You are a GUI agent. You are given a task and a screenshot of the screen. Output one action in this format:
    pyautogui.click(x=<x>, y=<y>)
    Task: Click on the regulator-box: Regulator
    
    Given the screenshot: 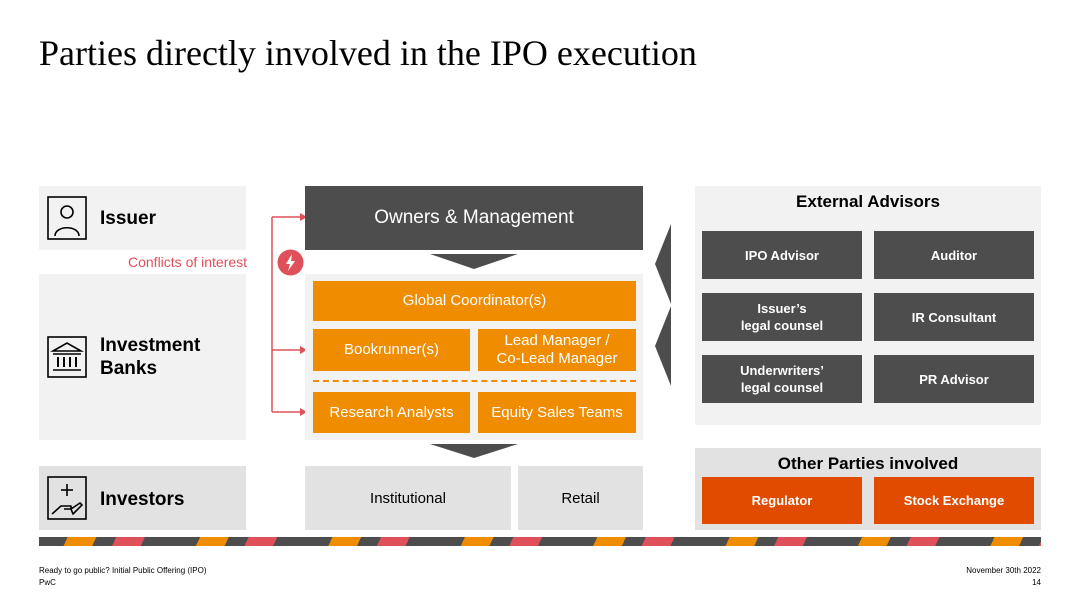 What is the action you would take?
    pyautogui.click(x=782, y=500)
    